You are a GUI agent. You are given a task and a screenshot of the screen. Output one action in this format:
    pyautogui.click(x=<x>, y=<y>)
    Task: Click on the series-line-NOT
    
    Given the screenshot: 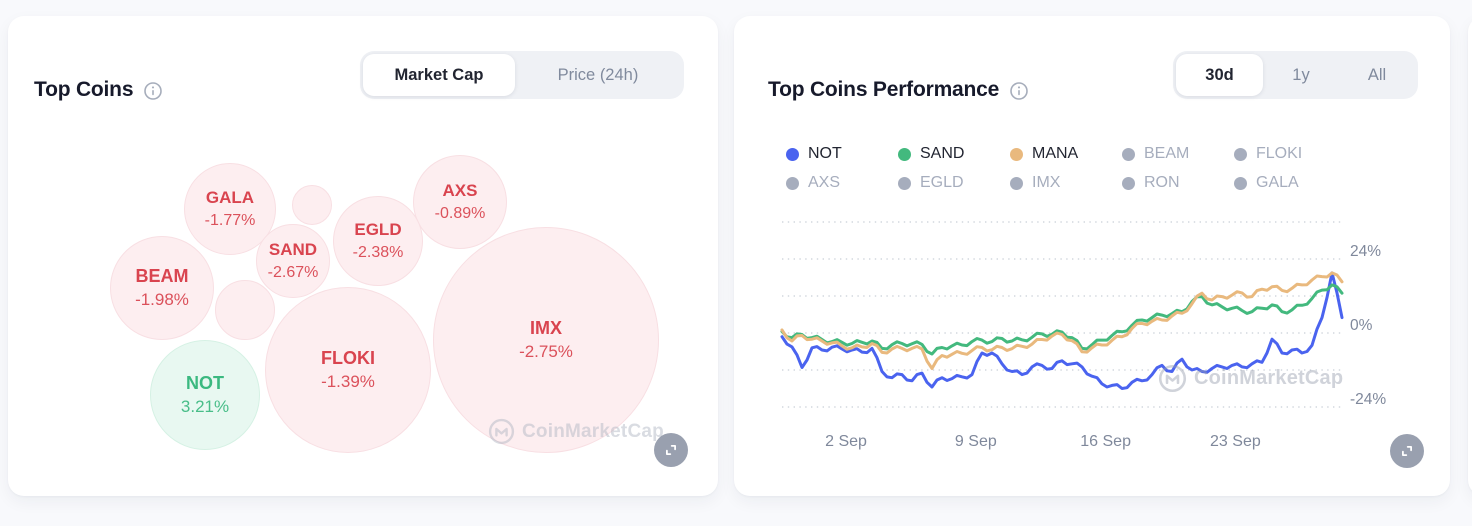 What is the action you would take?
    pyautogui.click(x=1062, y=330)
    